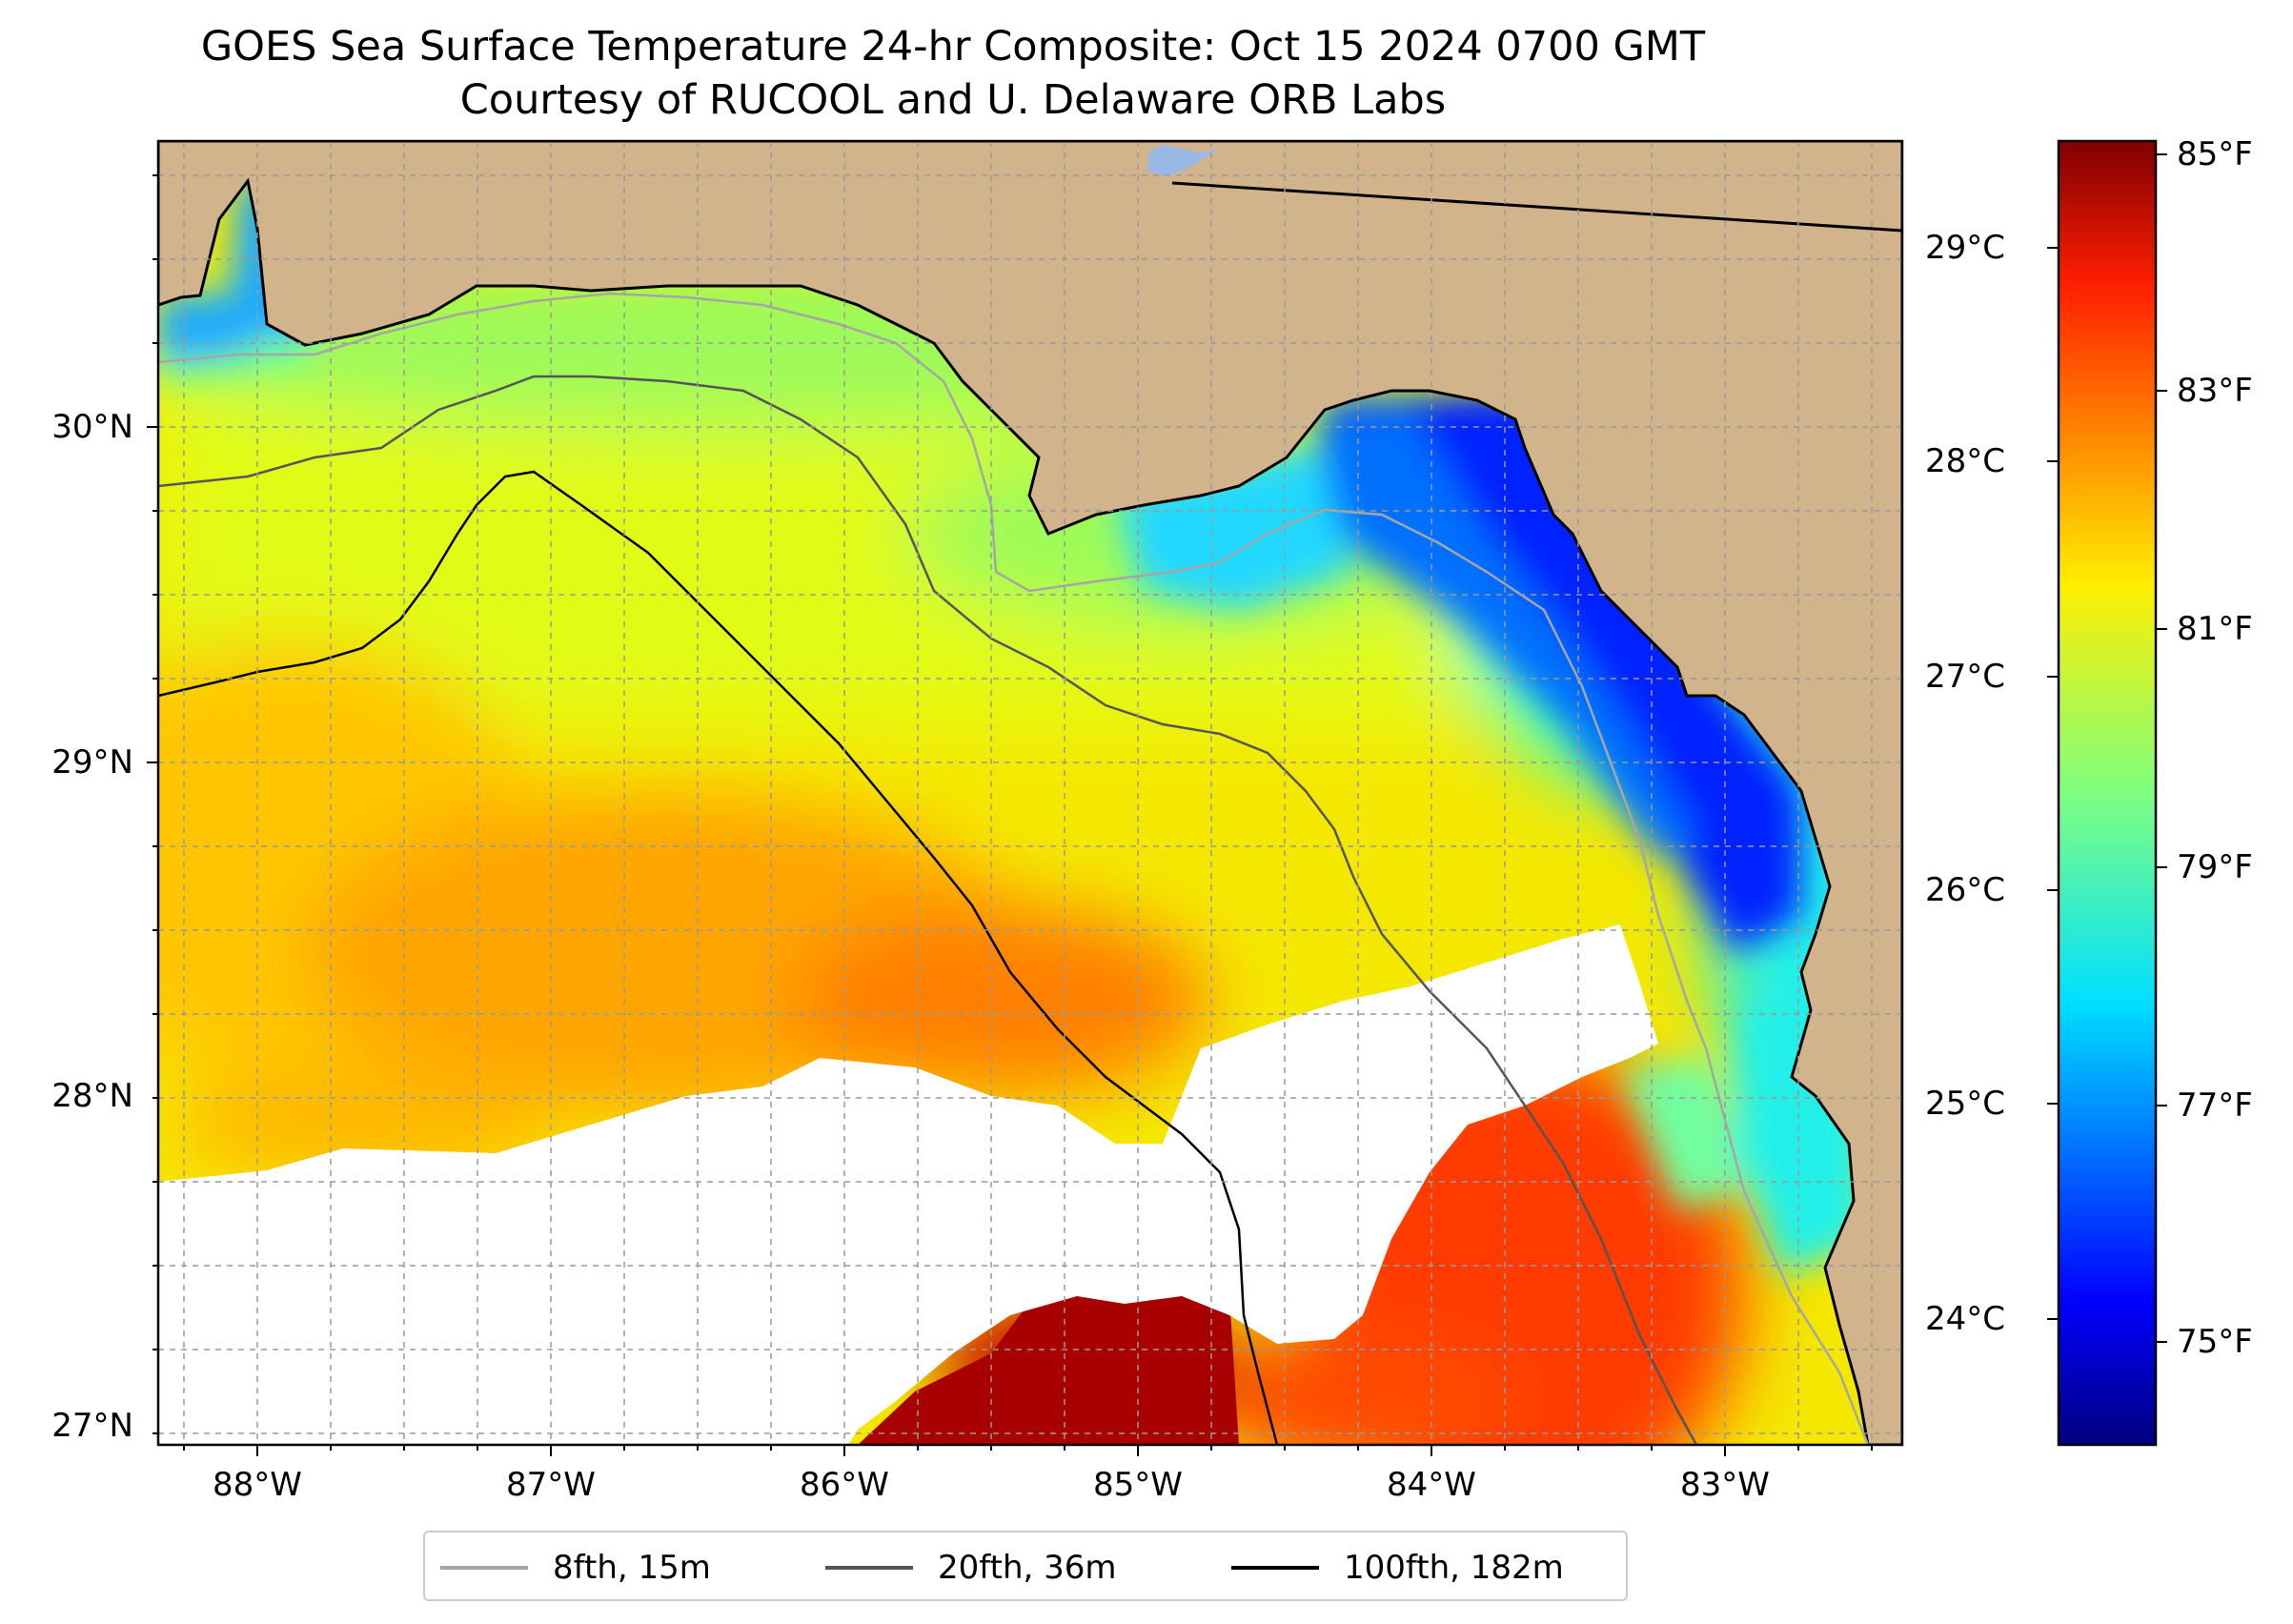 Image resolution: width=2293 pixels, height=1624 pixels. Describe the element at coordinates (1966, 461) in the screenshot. I see `celsius-tick-label: 28°C` at that location.